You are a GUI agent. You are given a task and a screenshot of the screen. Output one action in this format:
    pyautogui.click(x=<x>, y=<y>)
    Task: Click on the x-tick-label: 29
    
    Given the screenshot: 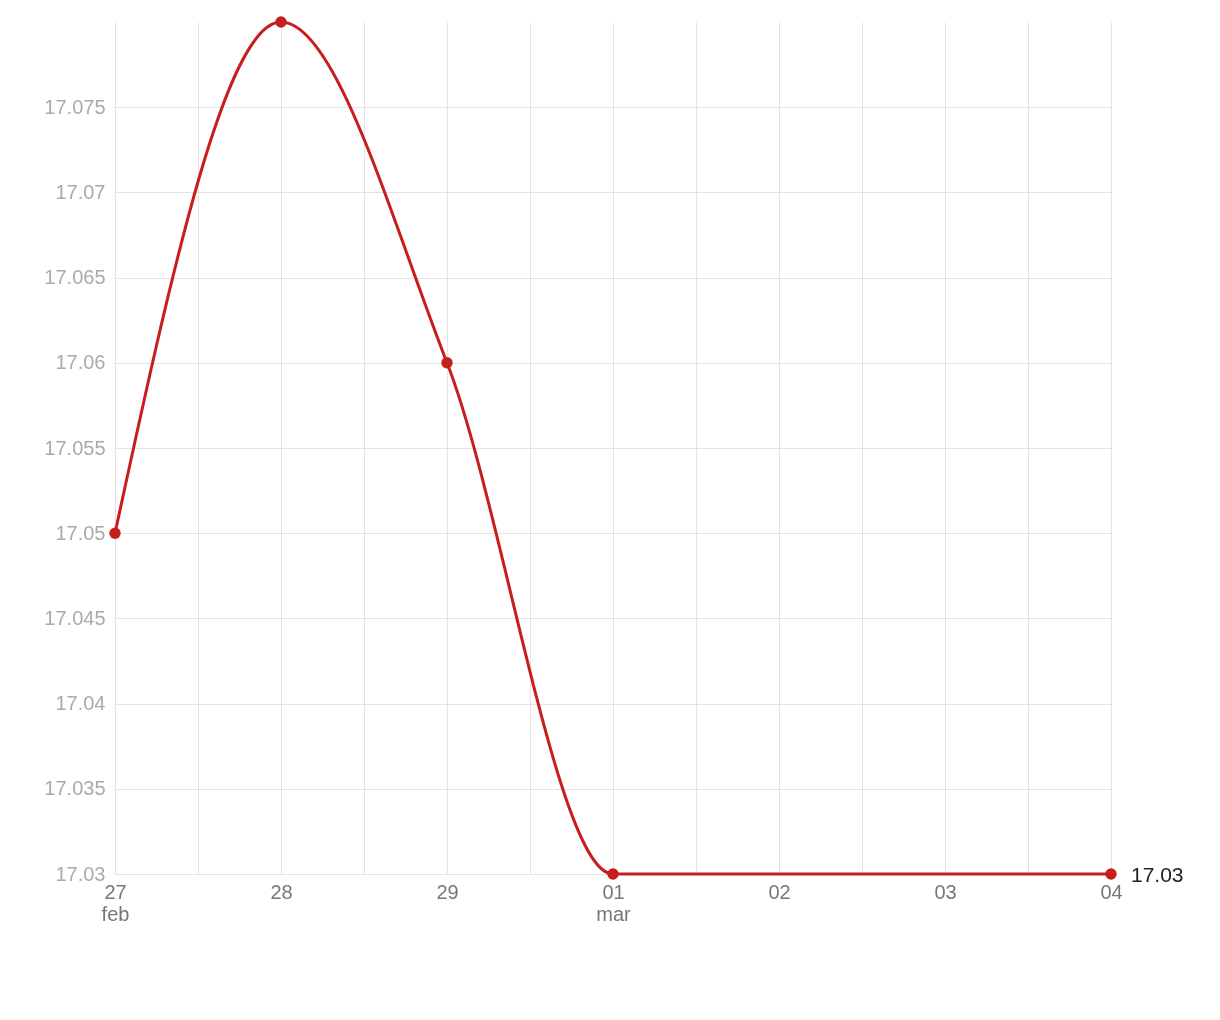 What is the action you would take?
    pyautogui.click(x=447, y=891)
    